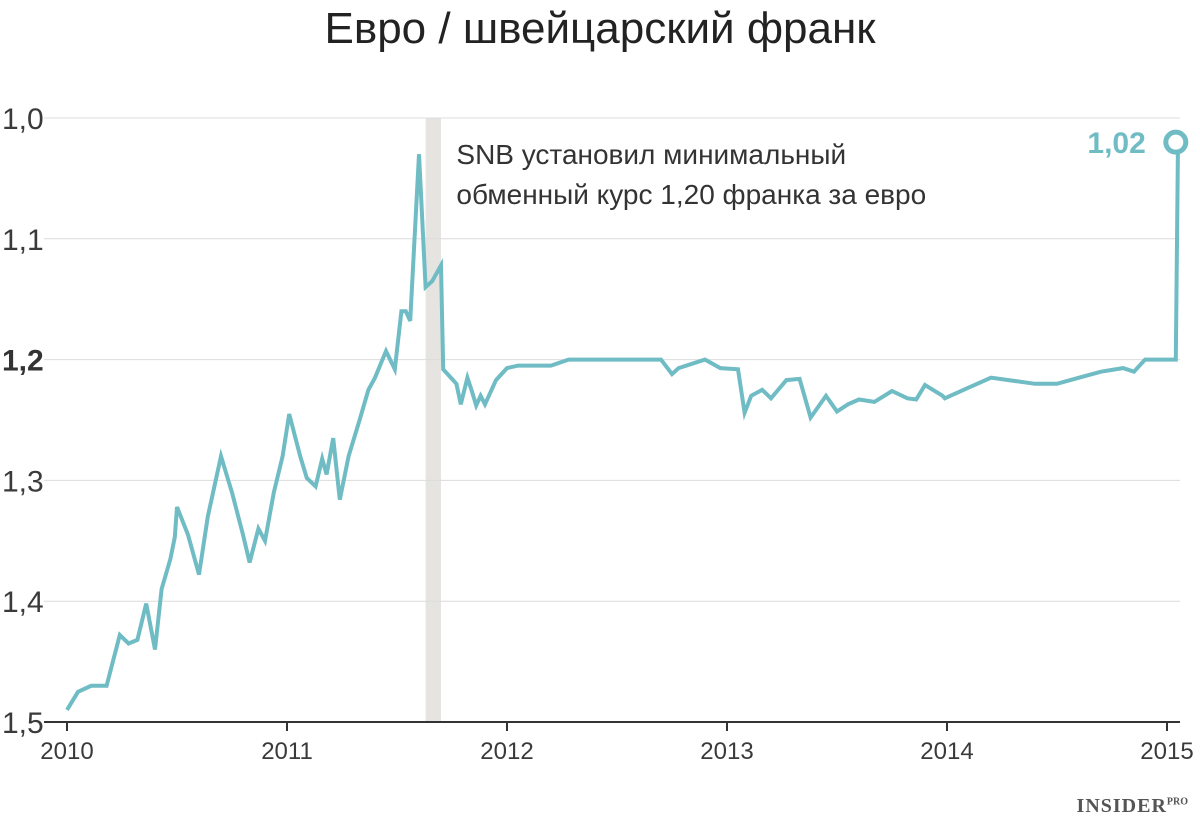 Image resolution: width=1200 pixels, height=820 pixels. Describe the element at coordinates (23, 240) in the screenshot. I see `y-tick-label: 1,1` at that location.